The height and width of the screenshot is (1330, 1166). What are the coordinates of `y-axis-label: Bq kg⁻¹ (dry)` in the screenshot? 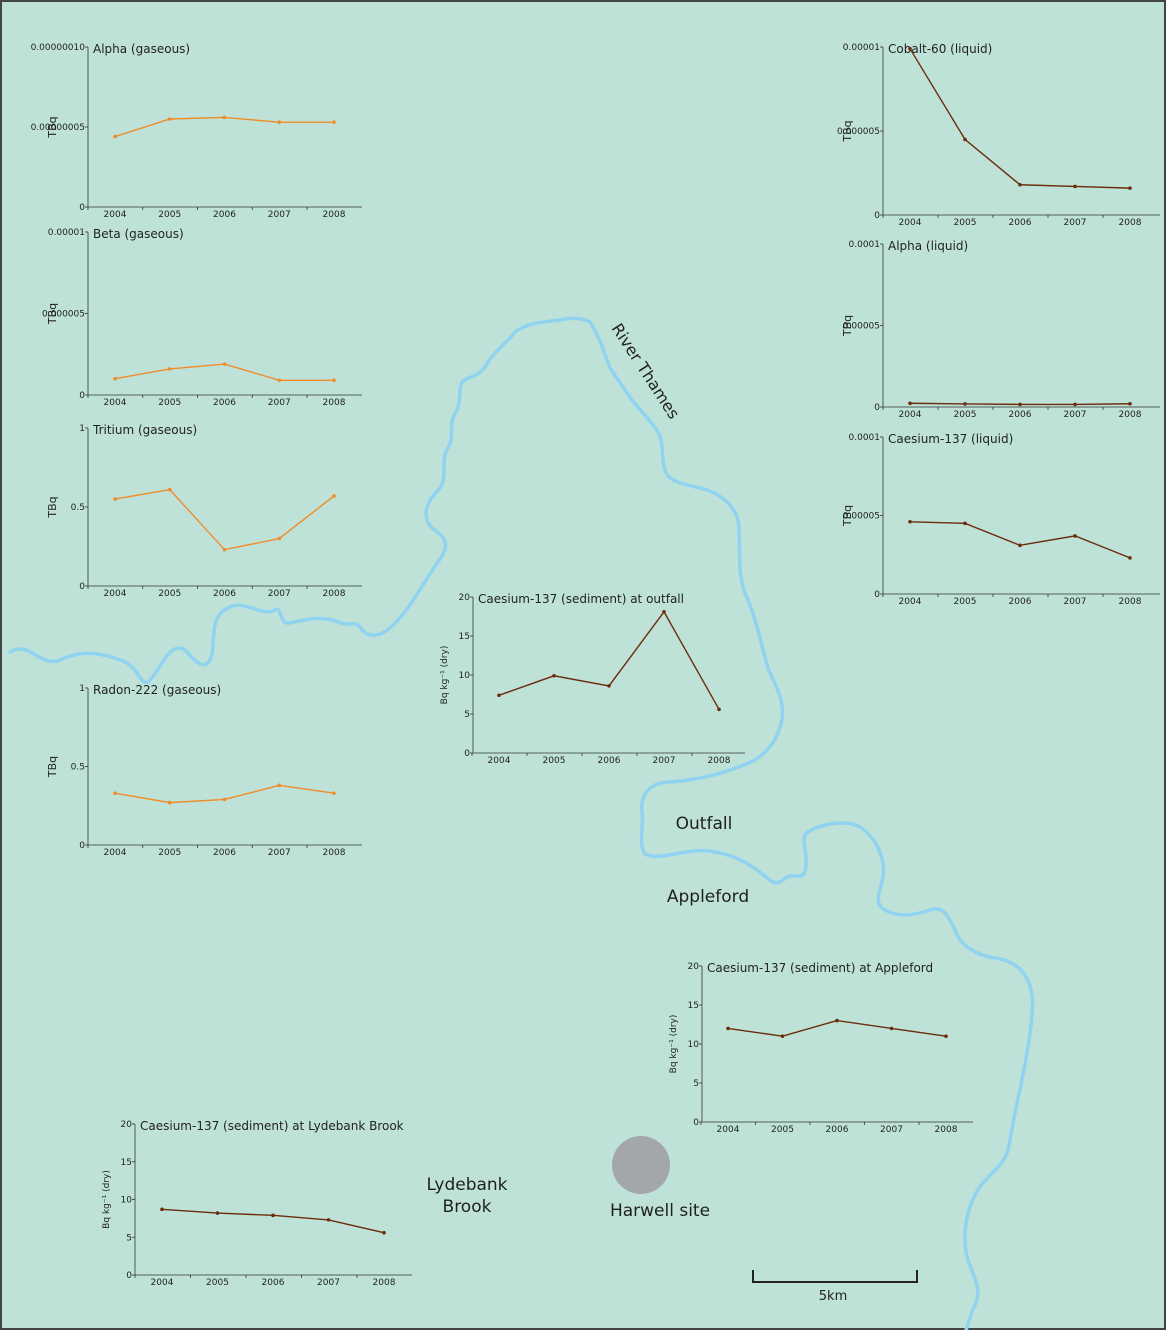 It's located at (674, 1044).